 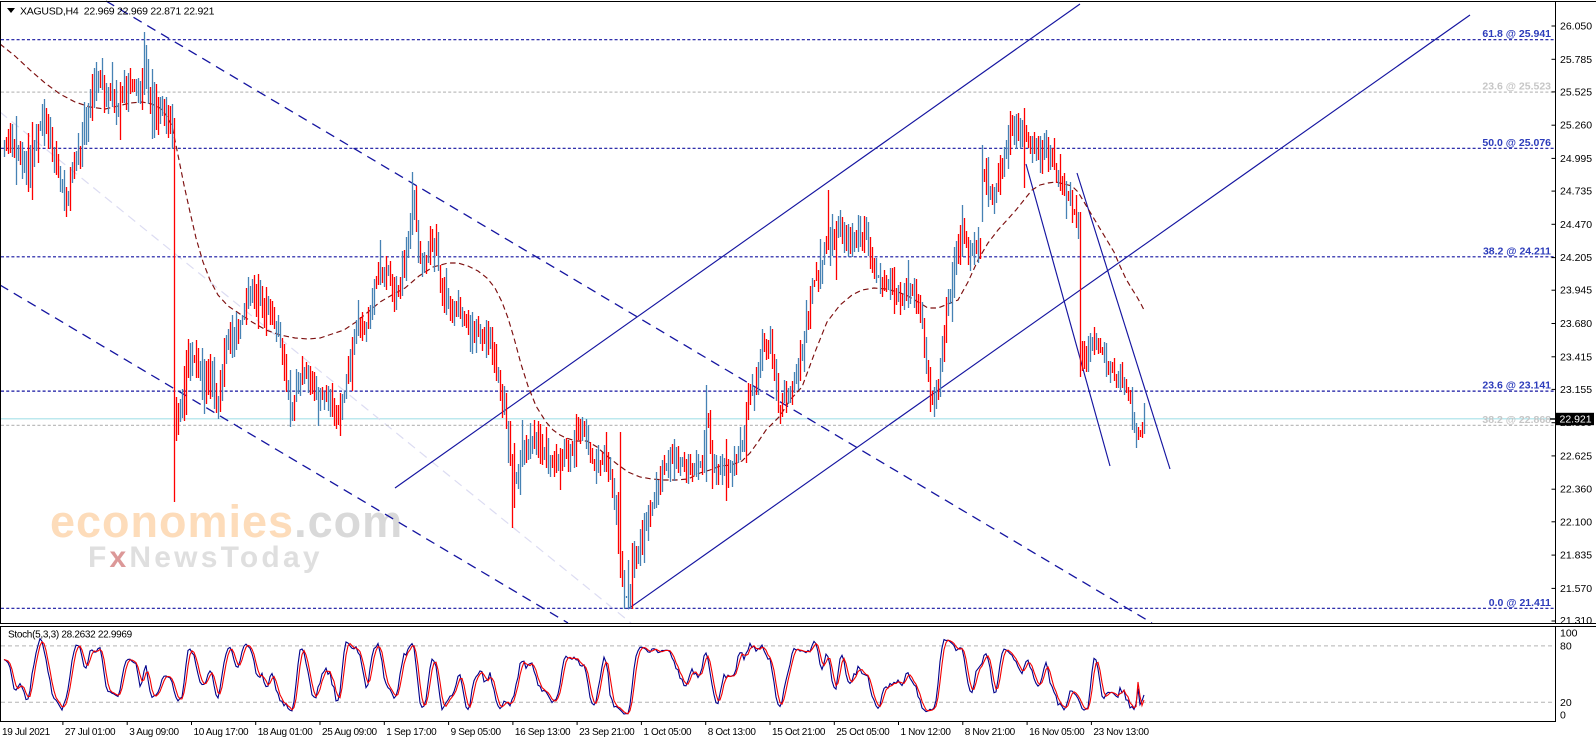 I want to click on svg-text: 25.260, so click(x=1576, y=126).